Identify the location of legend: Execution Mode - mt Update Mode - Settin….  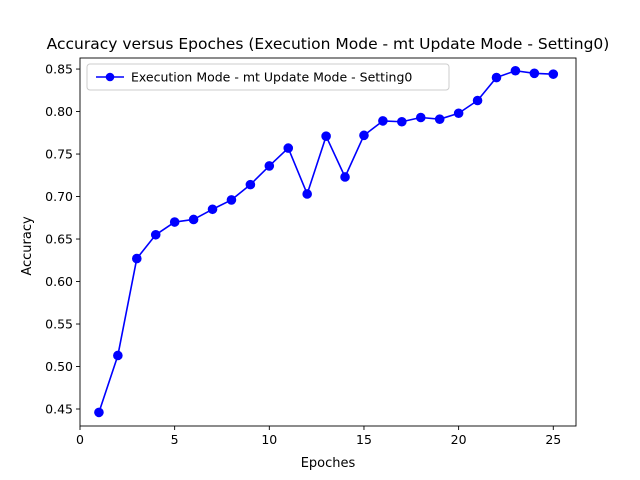
(268, 77).